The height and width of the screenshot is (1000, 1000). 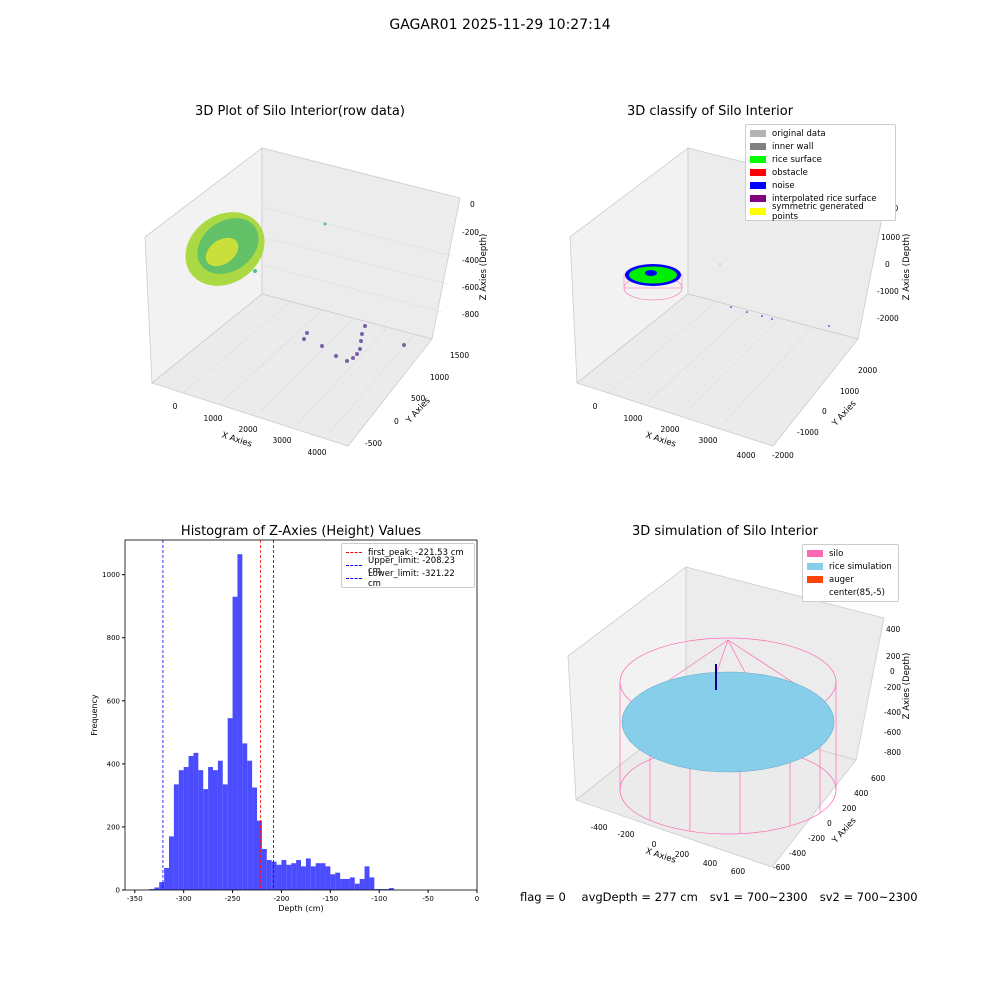 What do you see at coordinates (710, 111) in the screenshot?
I see `classify-panel-title: 3D classify of Silo Interior` at bounding box center [710, 111].